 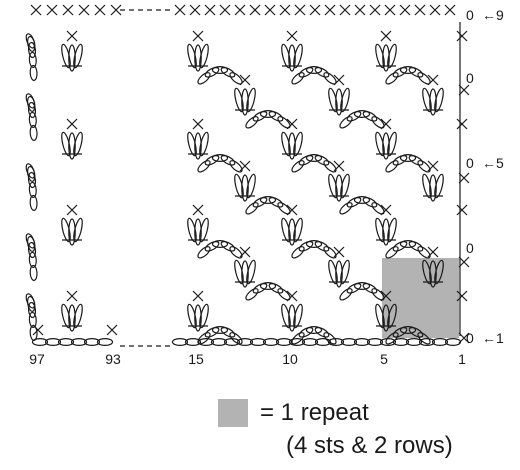 I want to click on stitch-number-93: 93, so click(x=113, y=359).